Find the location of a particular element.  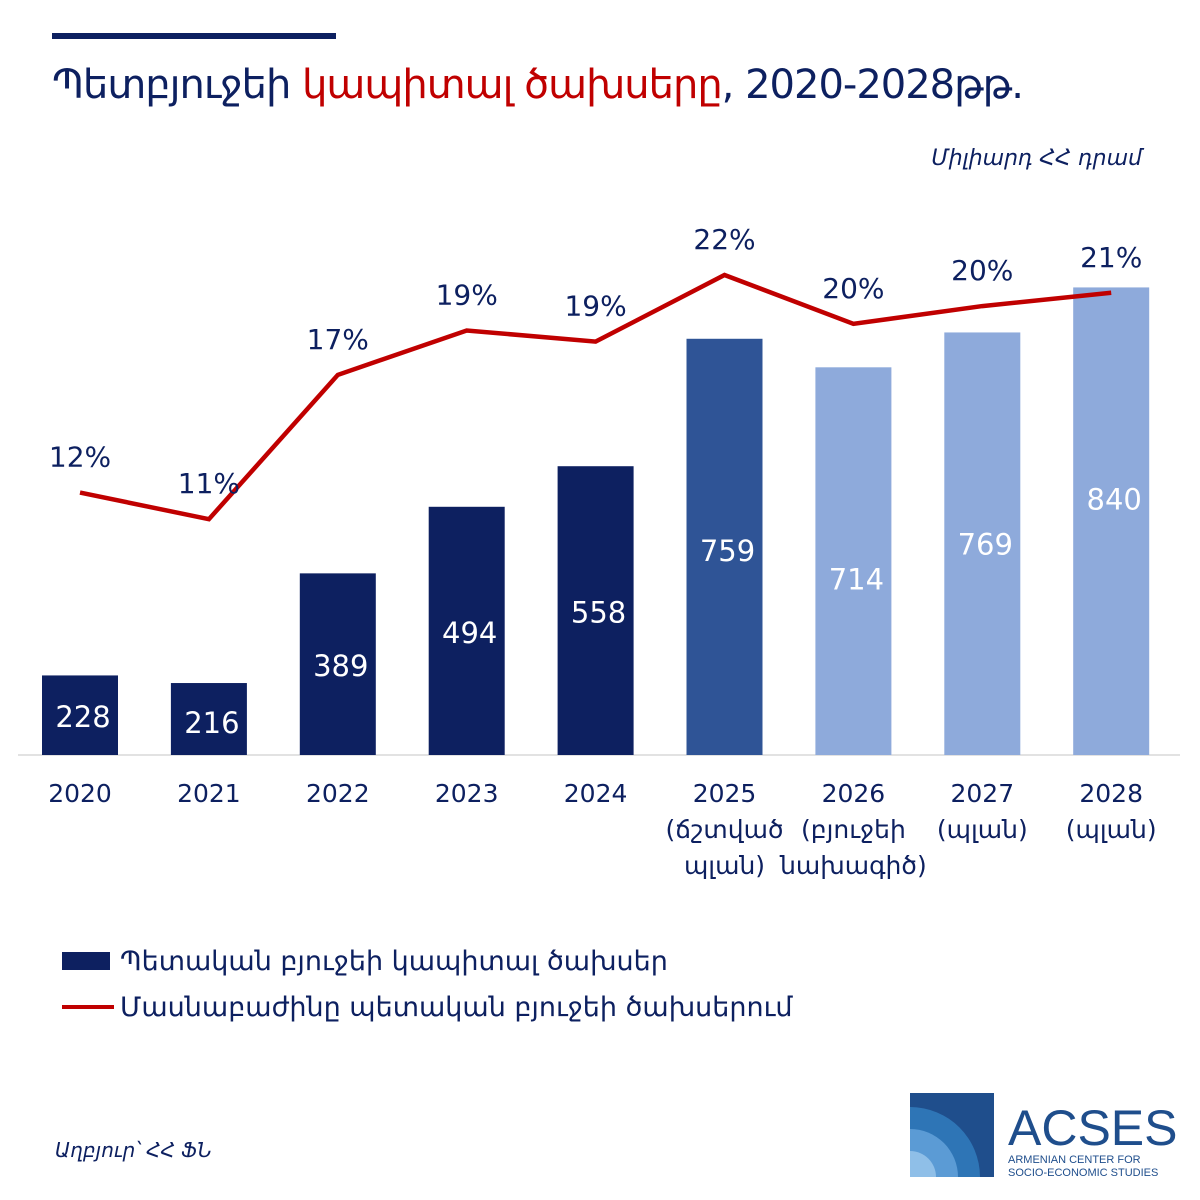

bar-2027 is located at coordinates (982, 543).